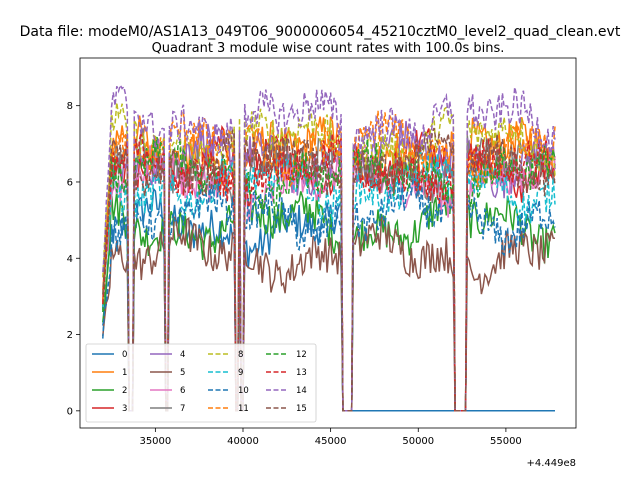 The width and height of the screenshot is (640, 480). I want to click on y-tick-label: 4, so click(70, 259).